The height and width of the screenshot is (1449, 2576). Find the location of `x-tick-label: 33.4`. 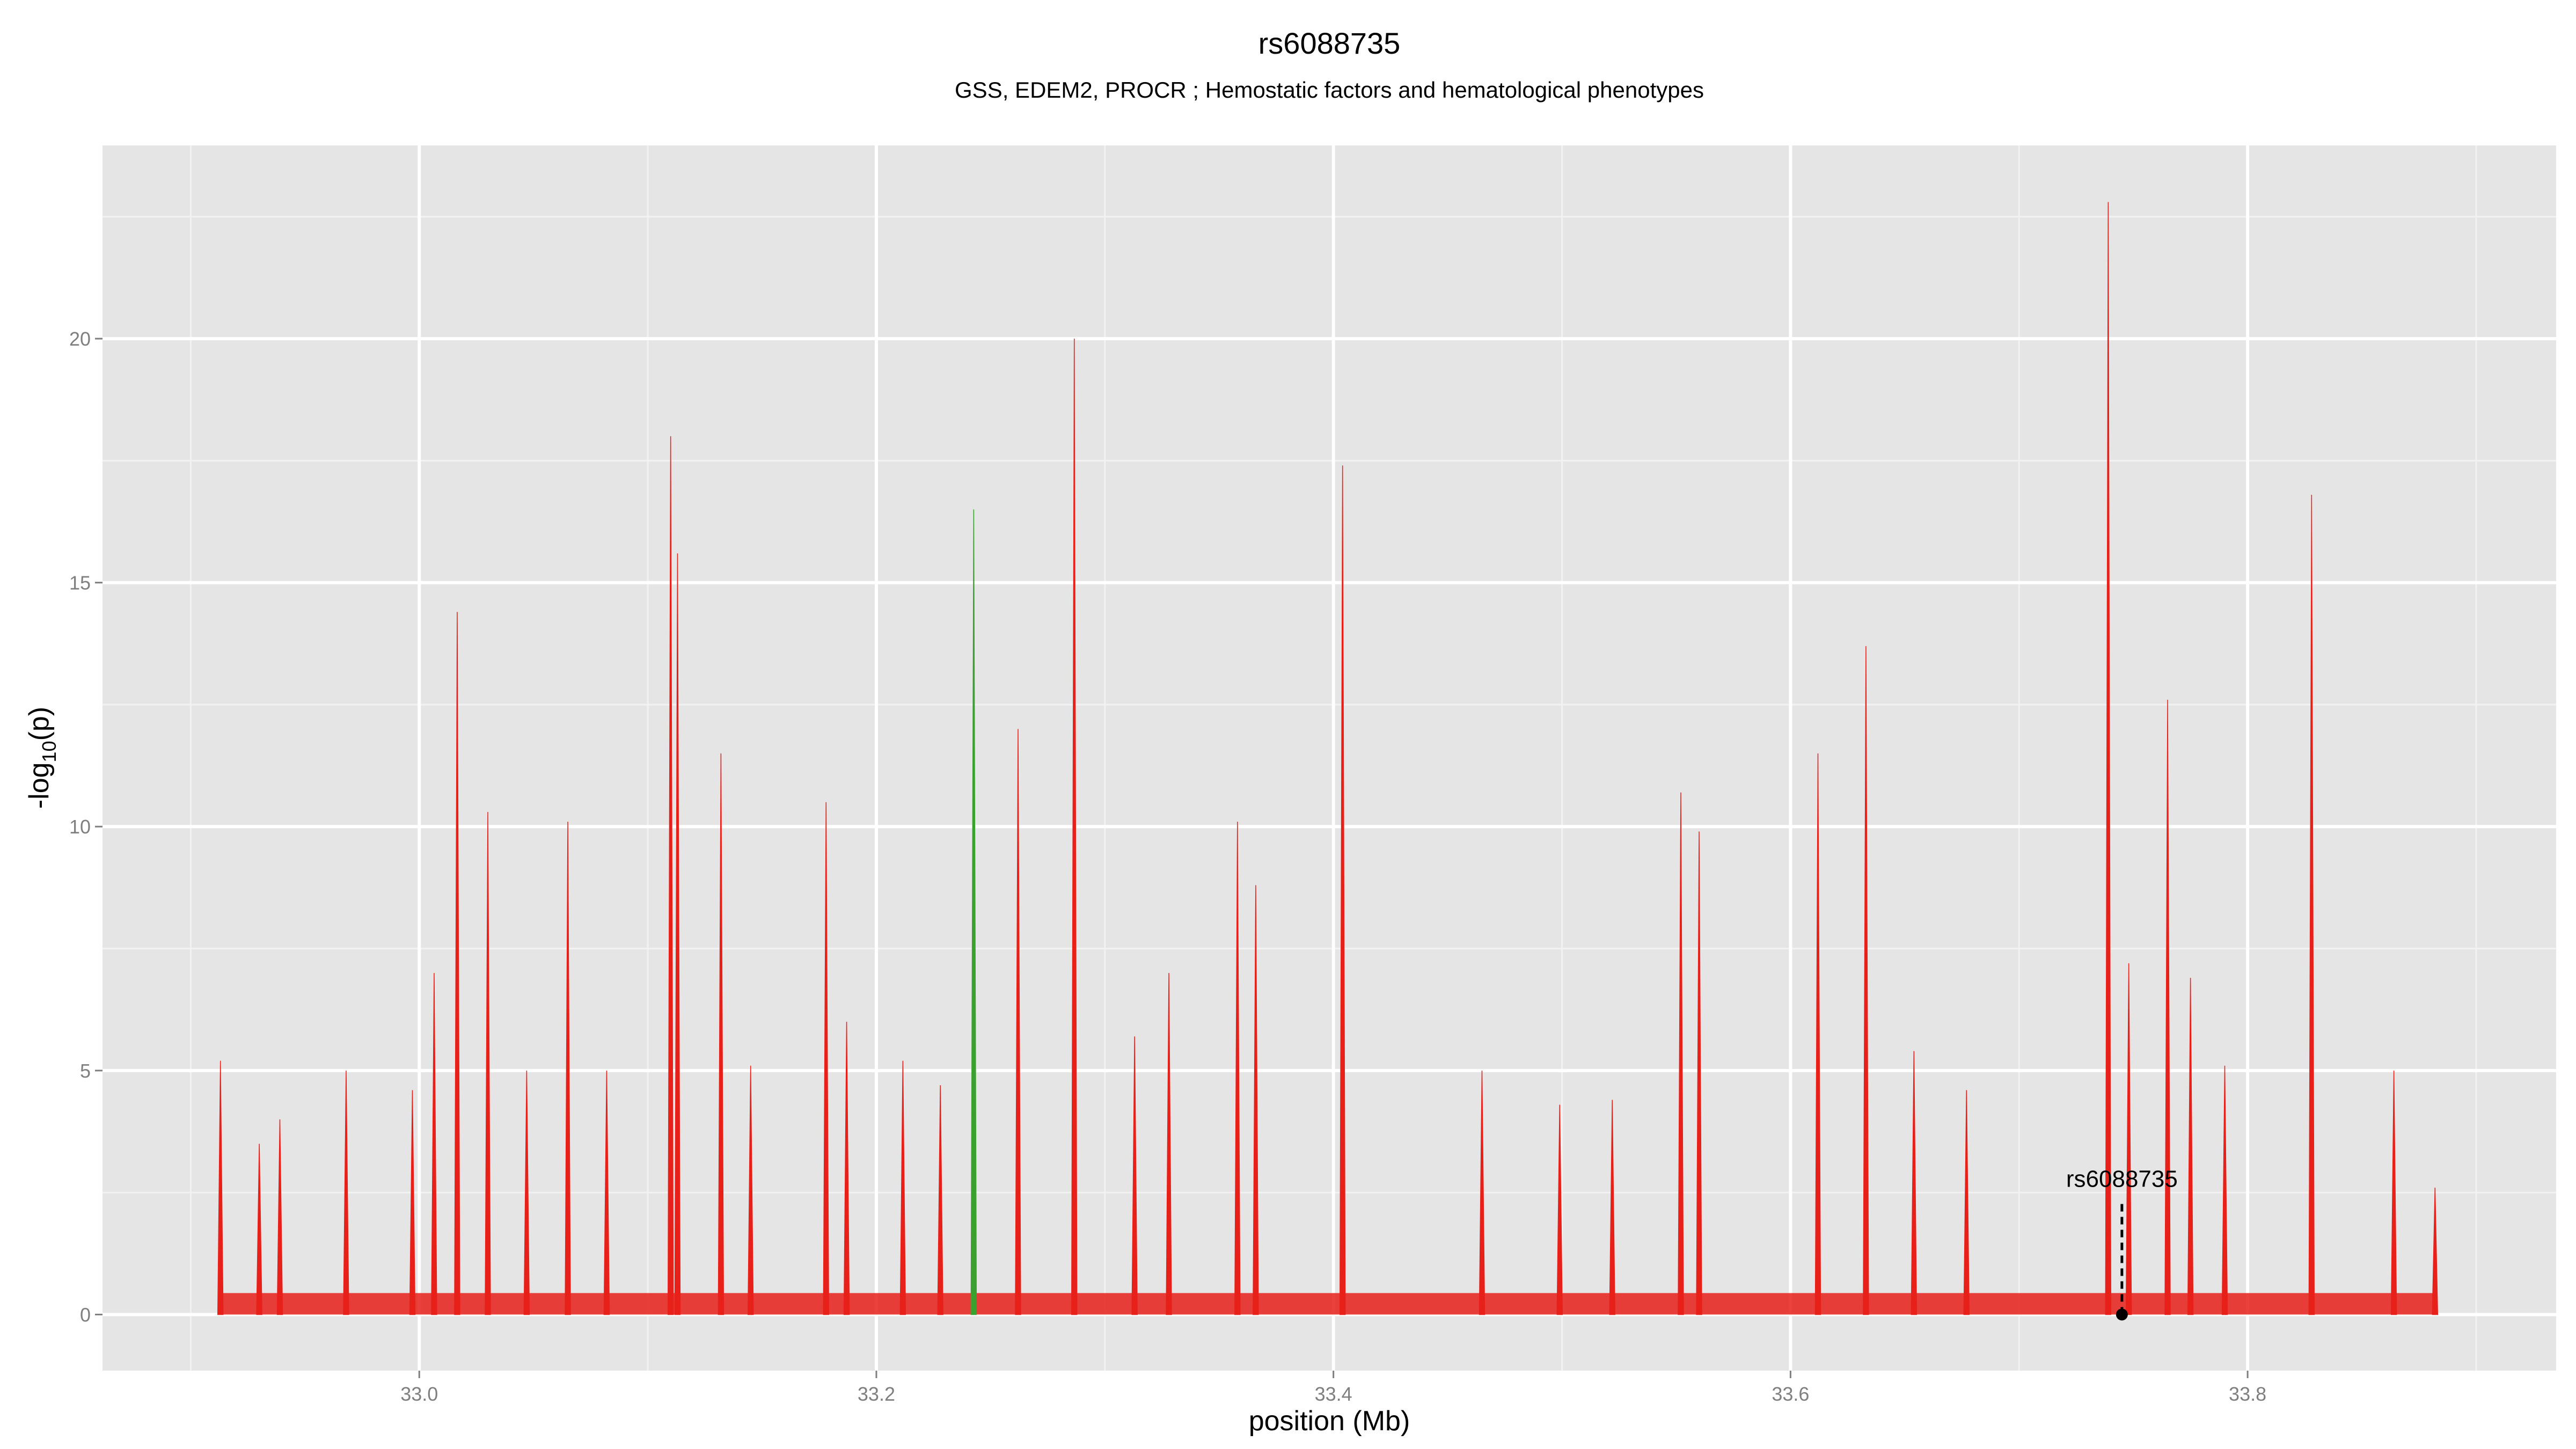

x-tick-label: 33.4 is located at coordinates (1333, 1394).